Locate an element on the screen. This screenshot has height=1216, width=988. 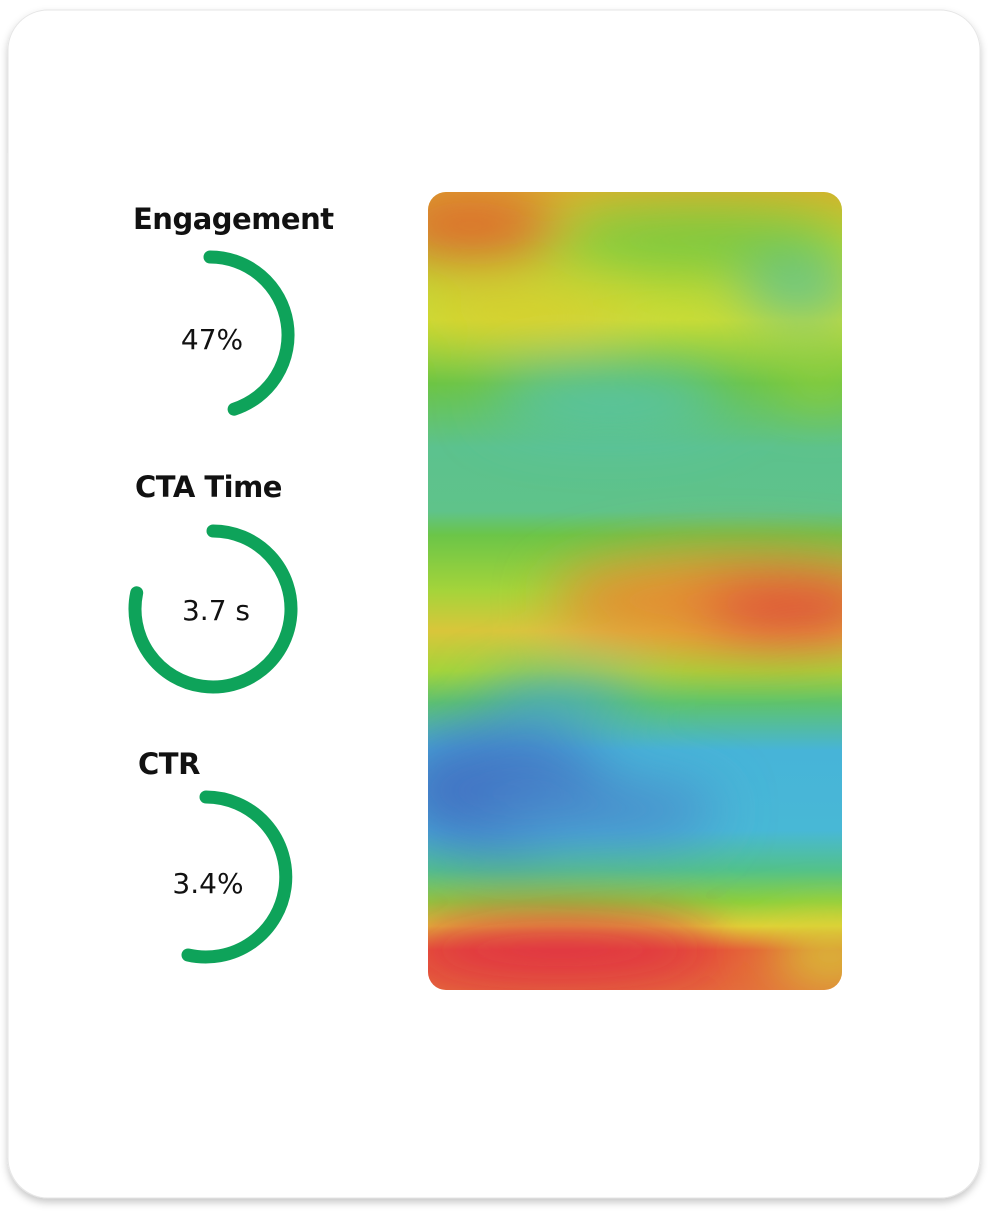
metric-label: Engagement is located at coordinates (233, 219).